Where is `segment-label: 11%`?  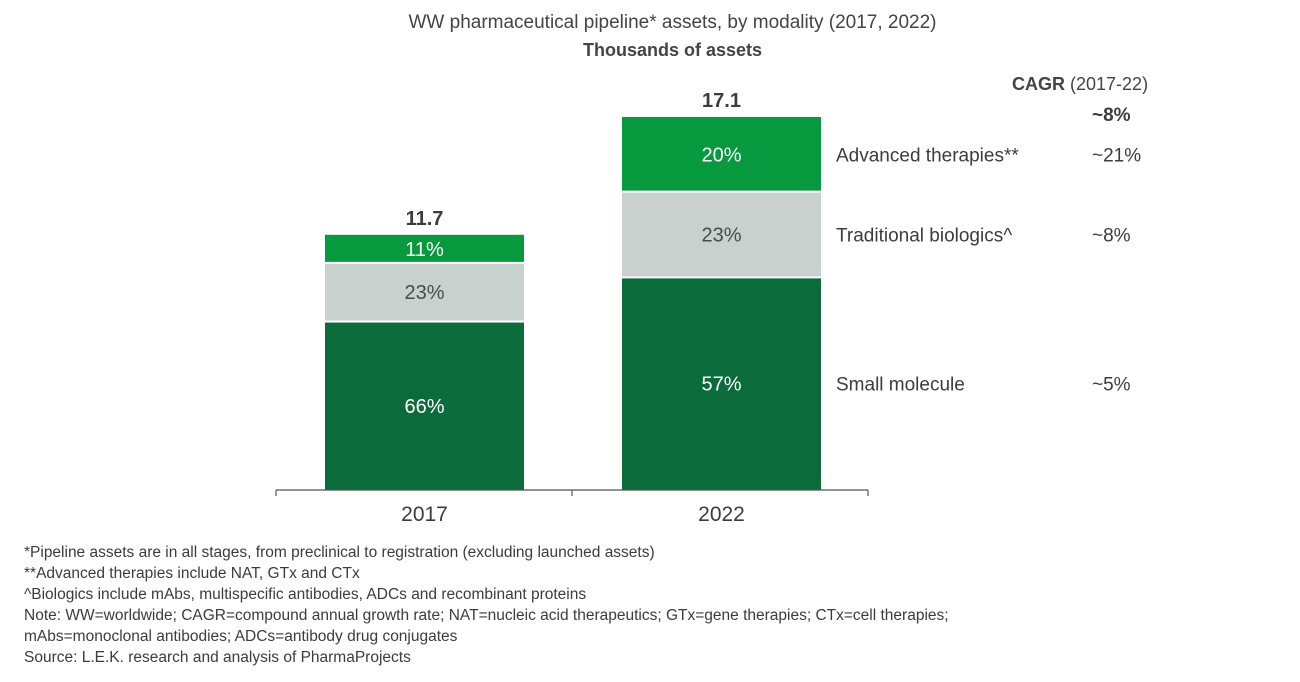 segment-label: 11% is located at coordinates (424, 250).